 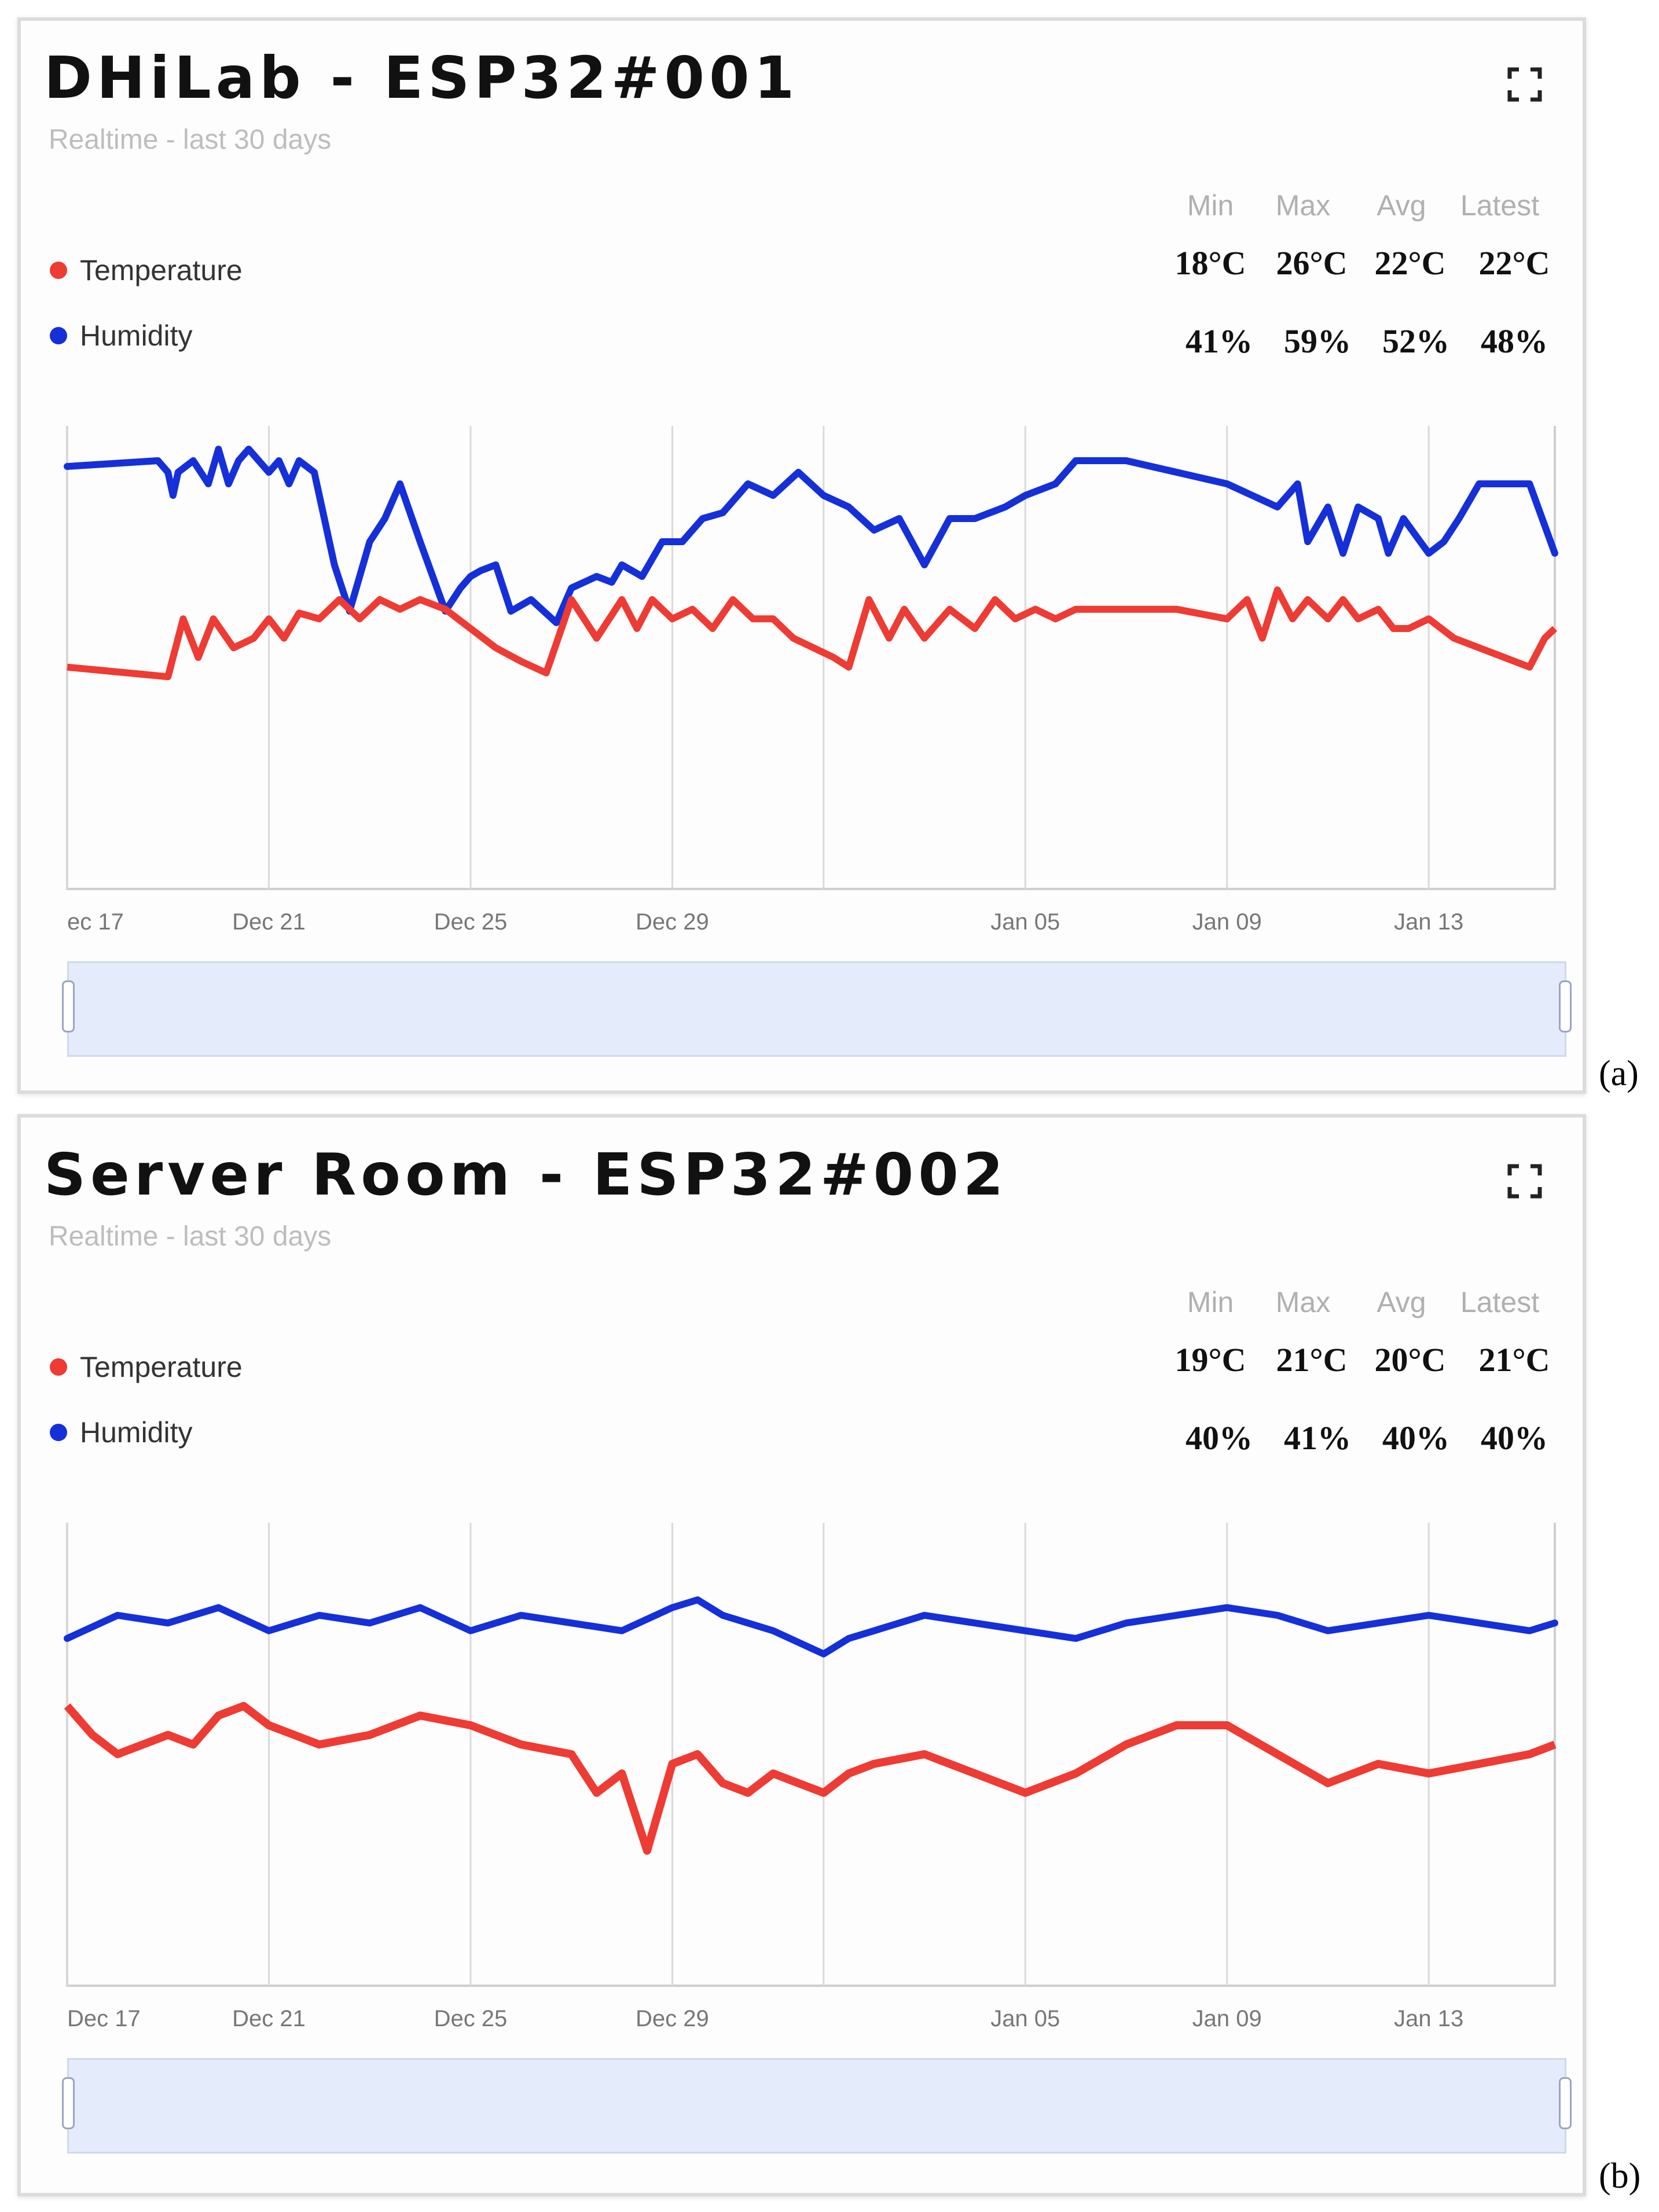 What do you see at coordinates (526, 1175) in the screenshot?
I see `panel-title: Server Room - ESP32#002` at bounding box center [526, 1175].